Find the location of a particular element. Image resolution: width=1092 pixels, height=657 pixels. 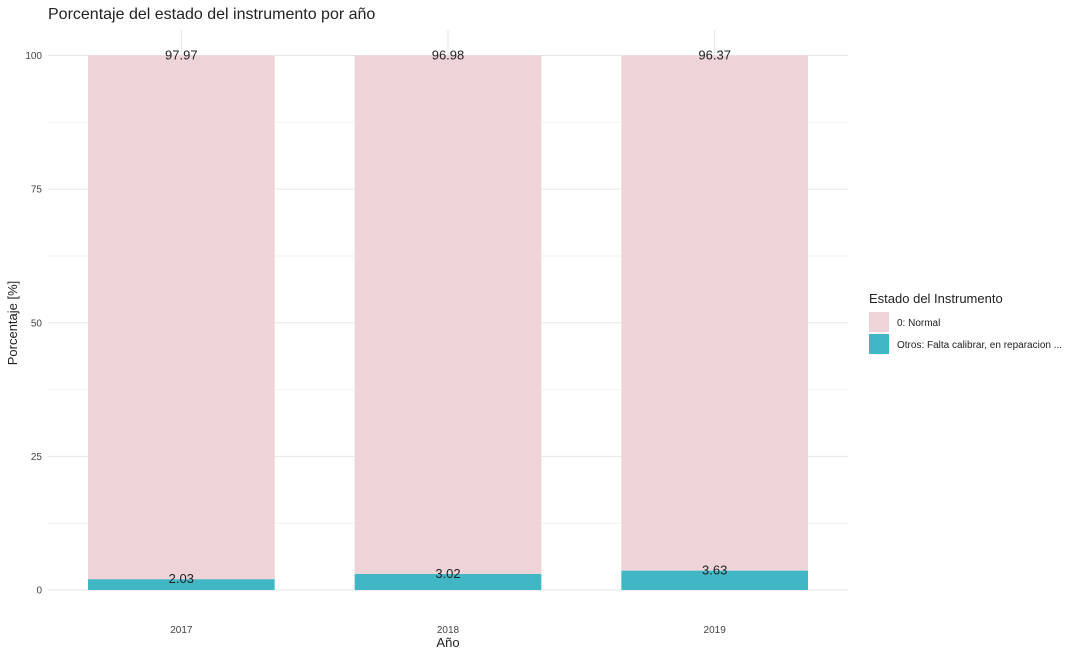

x-tick-label: 2019 is located at coordinates (715, 630).